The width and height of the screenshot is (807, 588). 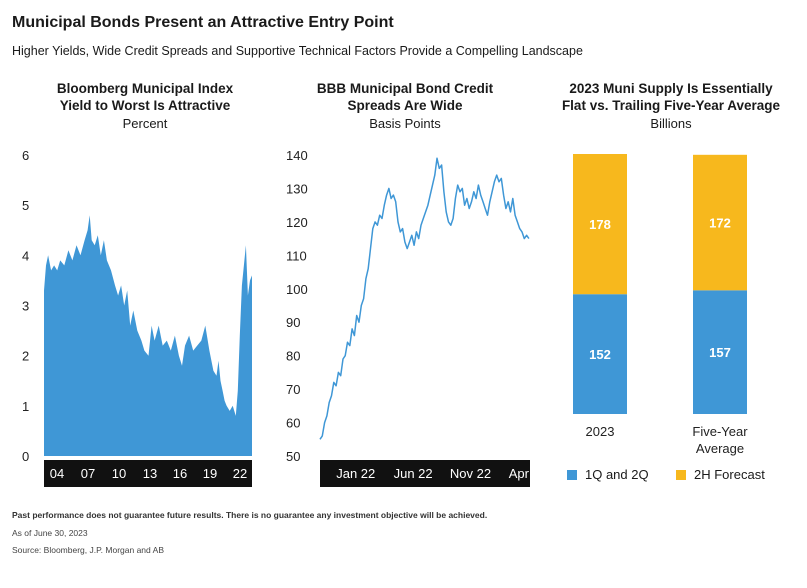 What do you see at coordinates (180, 473) in the screenshot?
I see `chart1-xtick-label: 16` at bounding box center [180, 473].